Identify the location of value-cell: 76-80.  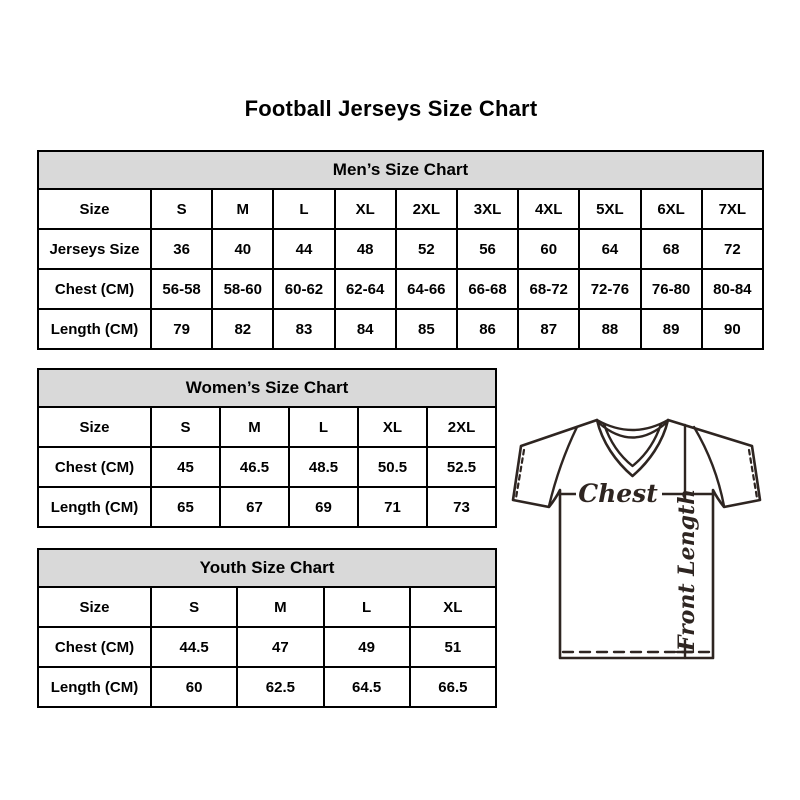
(671, 289).